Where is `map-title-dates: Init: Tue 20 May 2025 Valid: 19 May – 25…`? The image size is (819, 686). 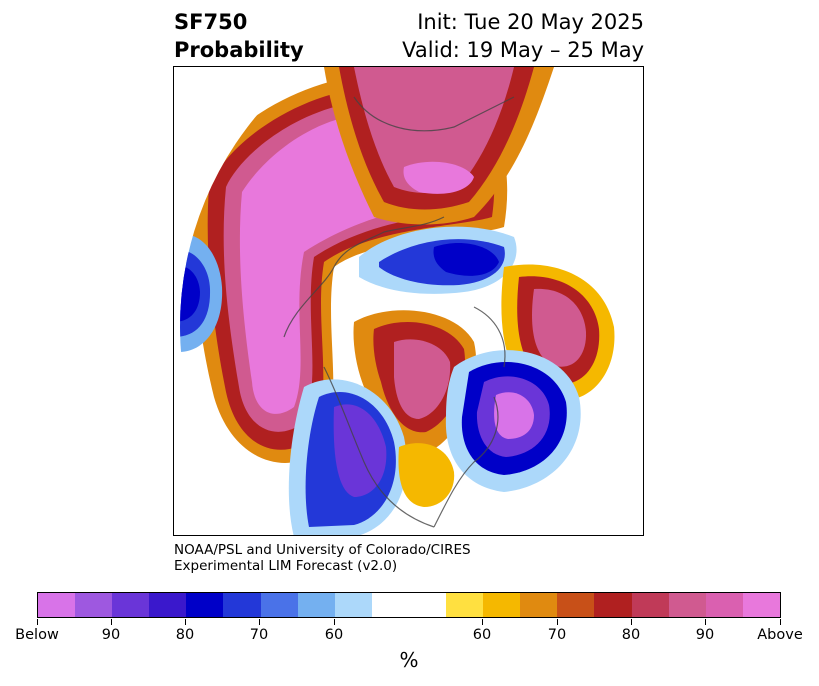 map-title-dates: Init: Tue 20 May 2025 Valid: 19 May – 25… is located at coordinates (523, 36).